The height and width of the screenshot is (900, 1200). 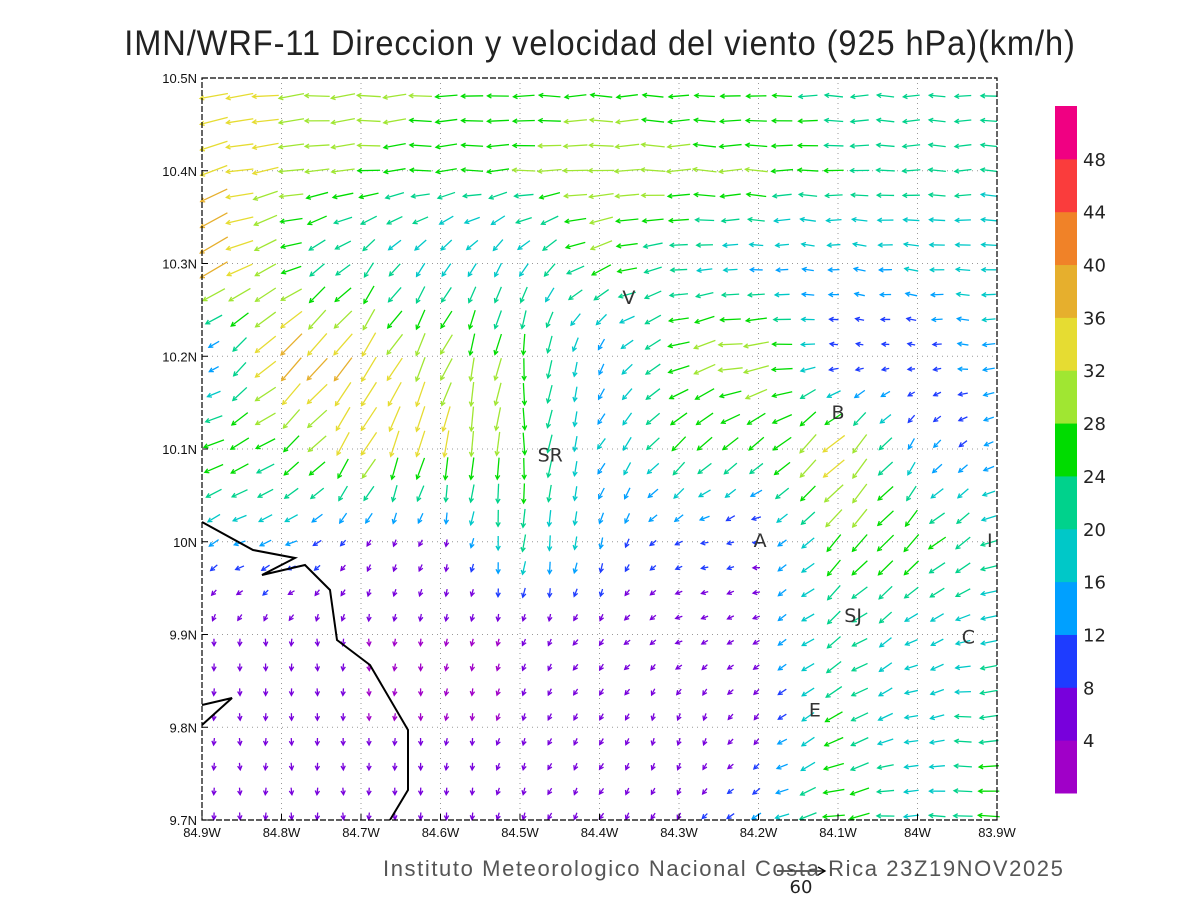 What do you see at coordinates (179, 78) in the screenshot?
I see `y-tick-label: 10.5N` at bounding box center [179, 78].